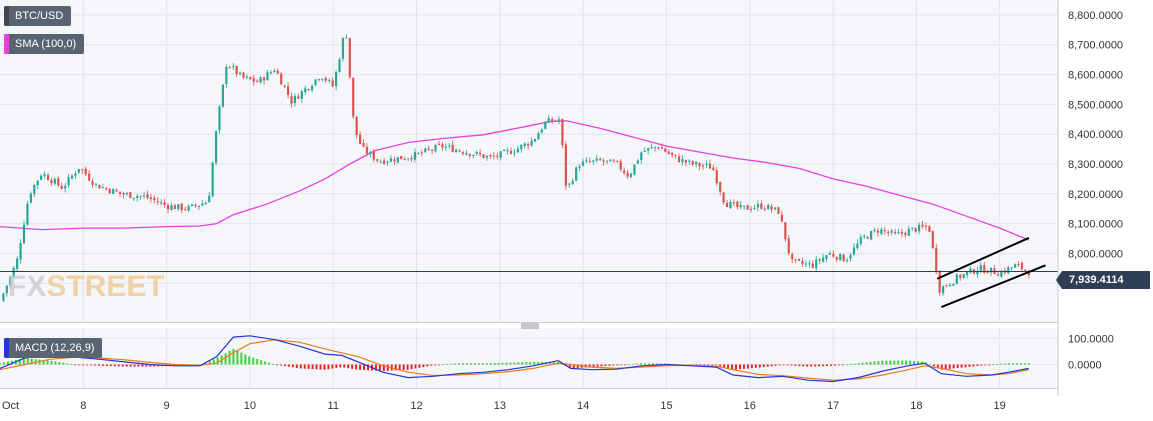 The height and width of the screenshot is (421, 1153). What do you see at coordinates (53, 348) in the screenshot?
I see `macd-legend: MACD (12,26,9)` at bounding box center [53, 348].